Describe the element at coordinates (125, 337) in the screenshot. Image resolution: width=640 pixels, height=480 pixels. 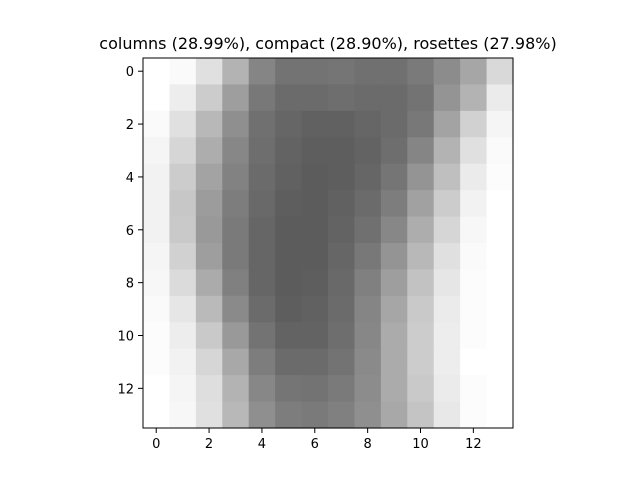
I see `y-tick-label: 10` at that location.